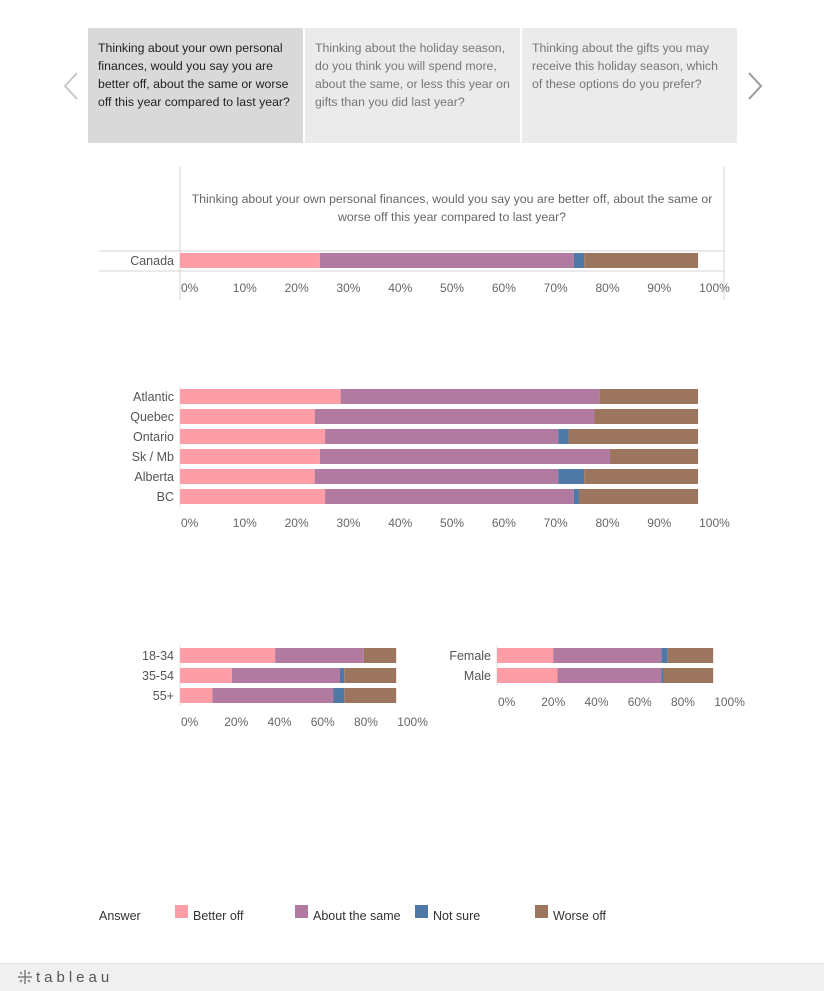 This screenshot has height=991, width=824. I want to click on category-label-female: Female, so click(470, 656).